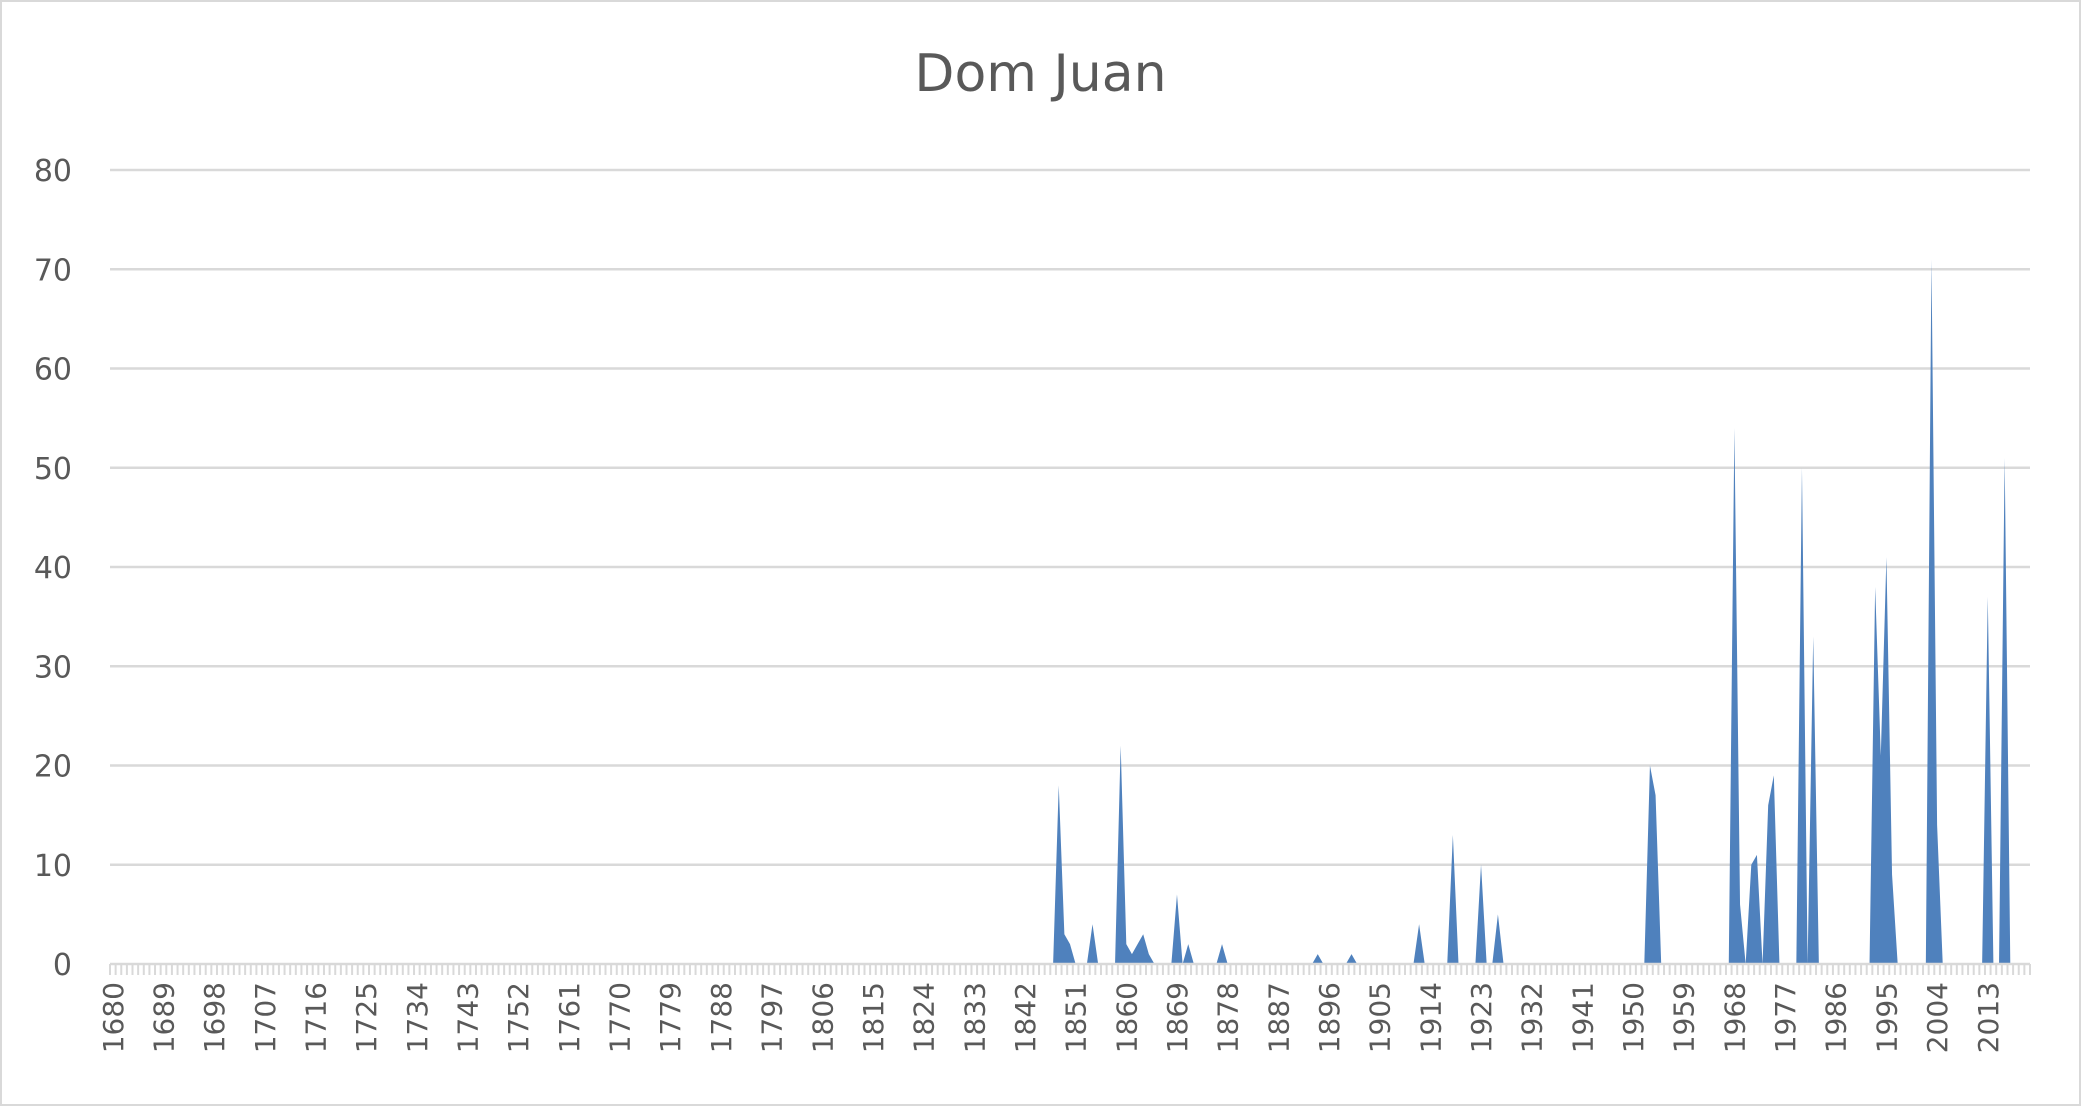 Image resolution: width=2081 pixels, height=1106 pixels. Describe the element at coordinates (1070, 968) in the screenshot. I see `x-axis` at that location.